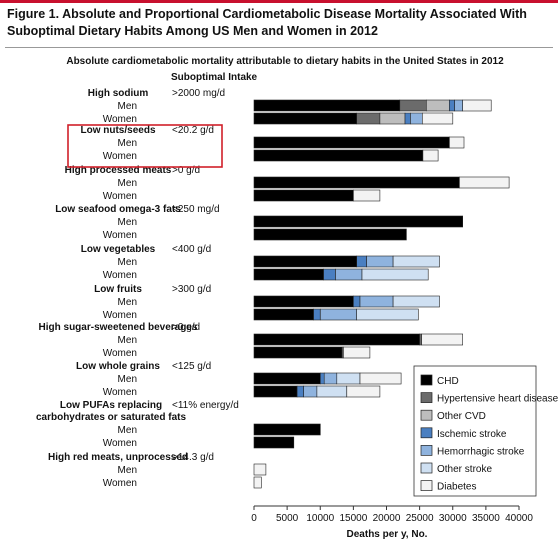 This screenshot has height=542, width=558. What do you see at coordinates (330, 234) in the screenshot?
I see `bar-low-seafood-omega-3-fats-women-chd` at bounding box center [330, 234].